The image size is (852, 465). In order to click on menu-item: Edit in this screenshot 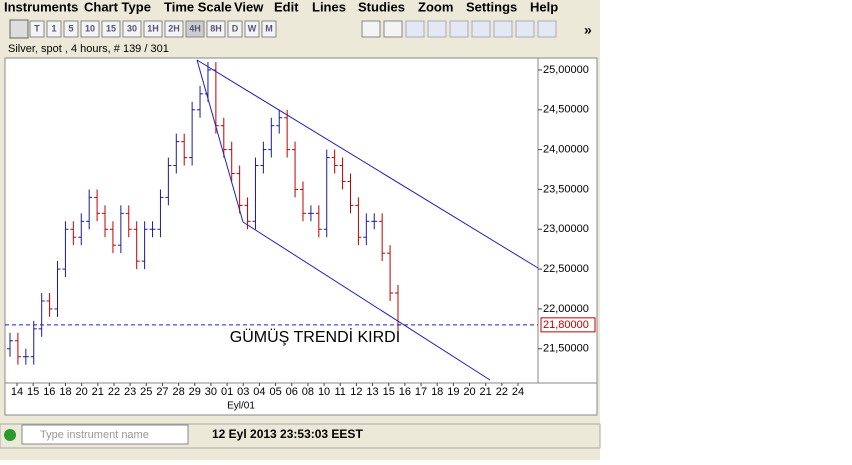, I will do `click(286, 7)`.